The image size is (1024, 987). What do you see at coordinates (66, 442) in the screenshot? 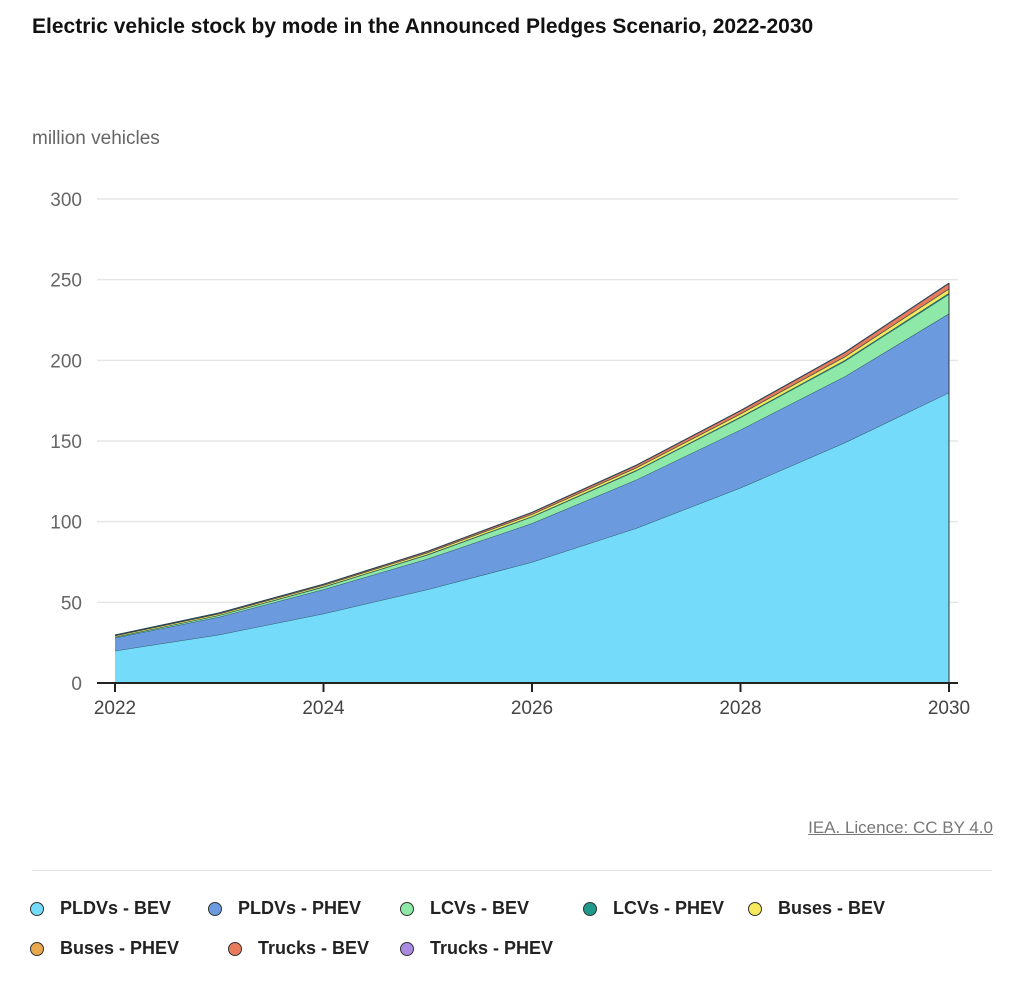
I see `y-tick-label: 150` at bounding box center [66, 442].